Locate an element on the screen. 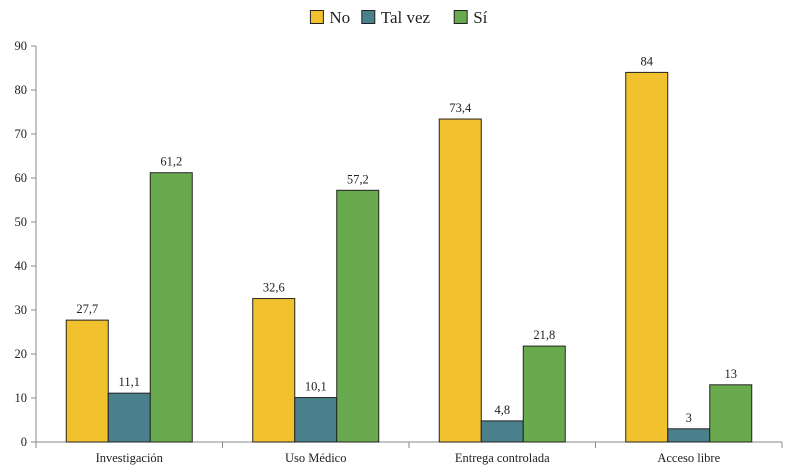 The height and width of the screenshot is (473, 798). legend-label: No is located at coordinates (339, 17).